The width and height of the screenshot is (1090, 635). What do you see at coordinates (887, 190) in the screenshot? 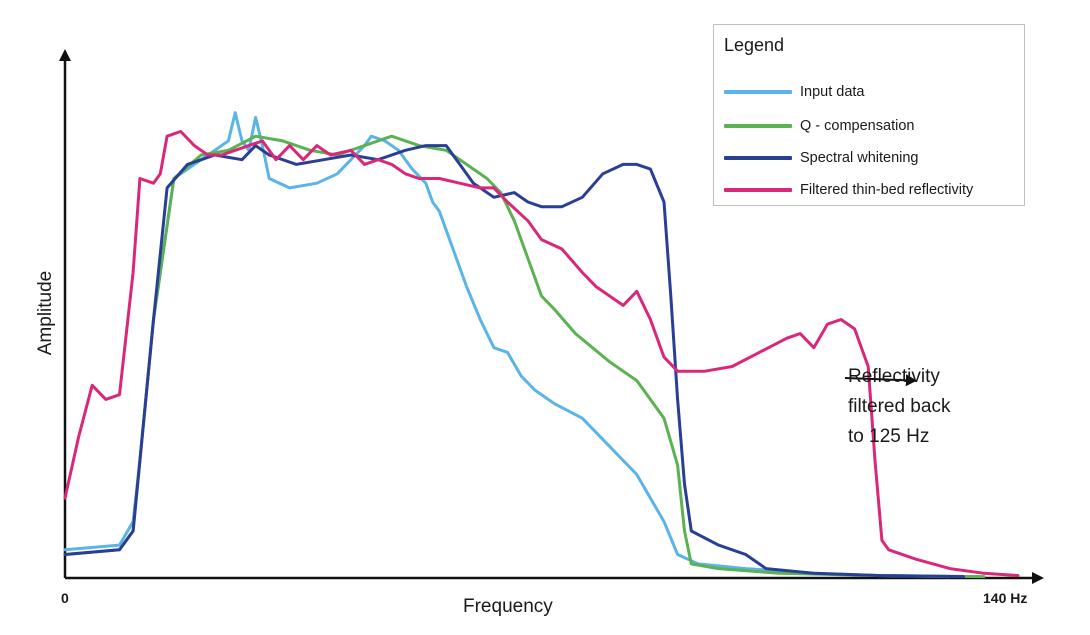
I see `legend-label: Filtered thin-bed reflectivity` at bounding box center [887, 190].